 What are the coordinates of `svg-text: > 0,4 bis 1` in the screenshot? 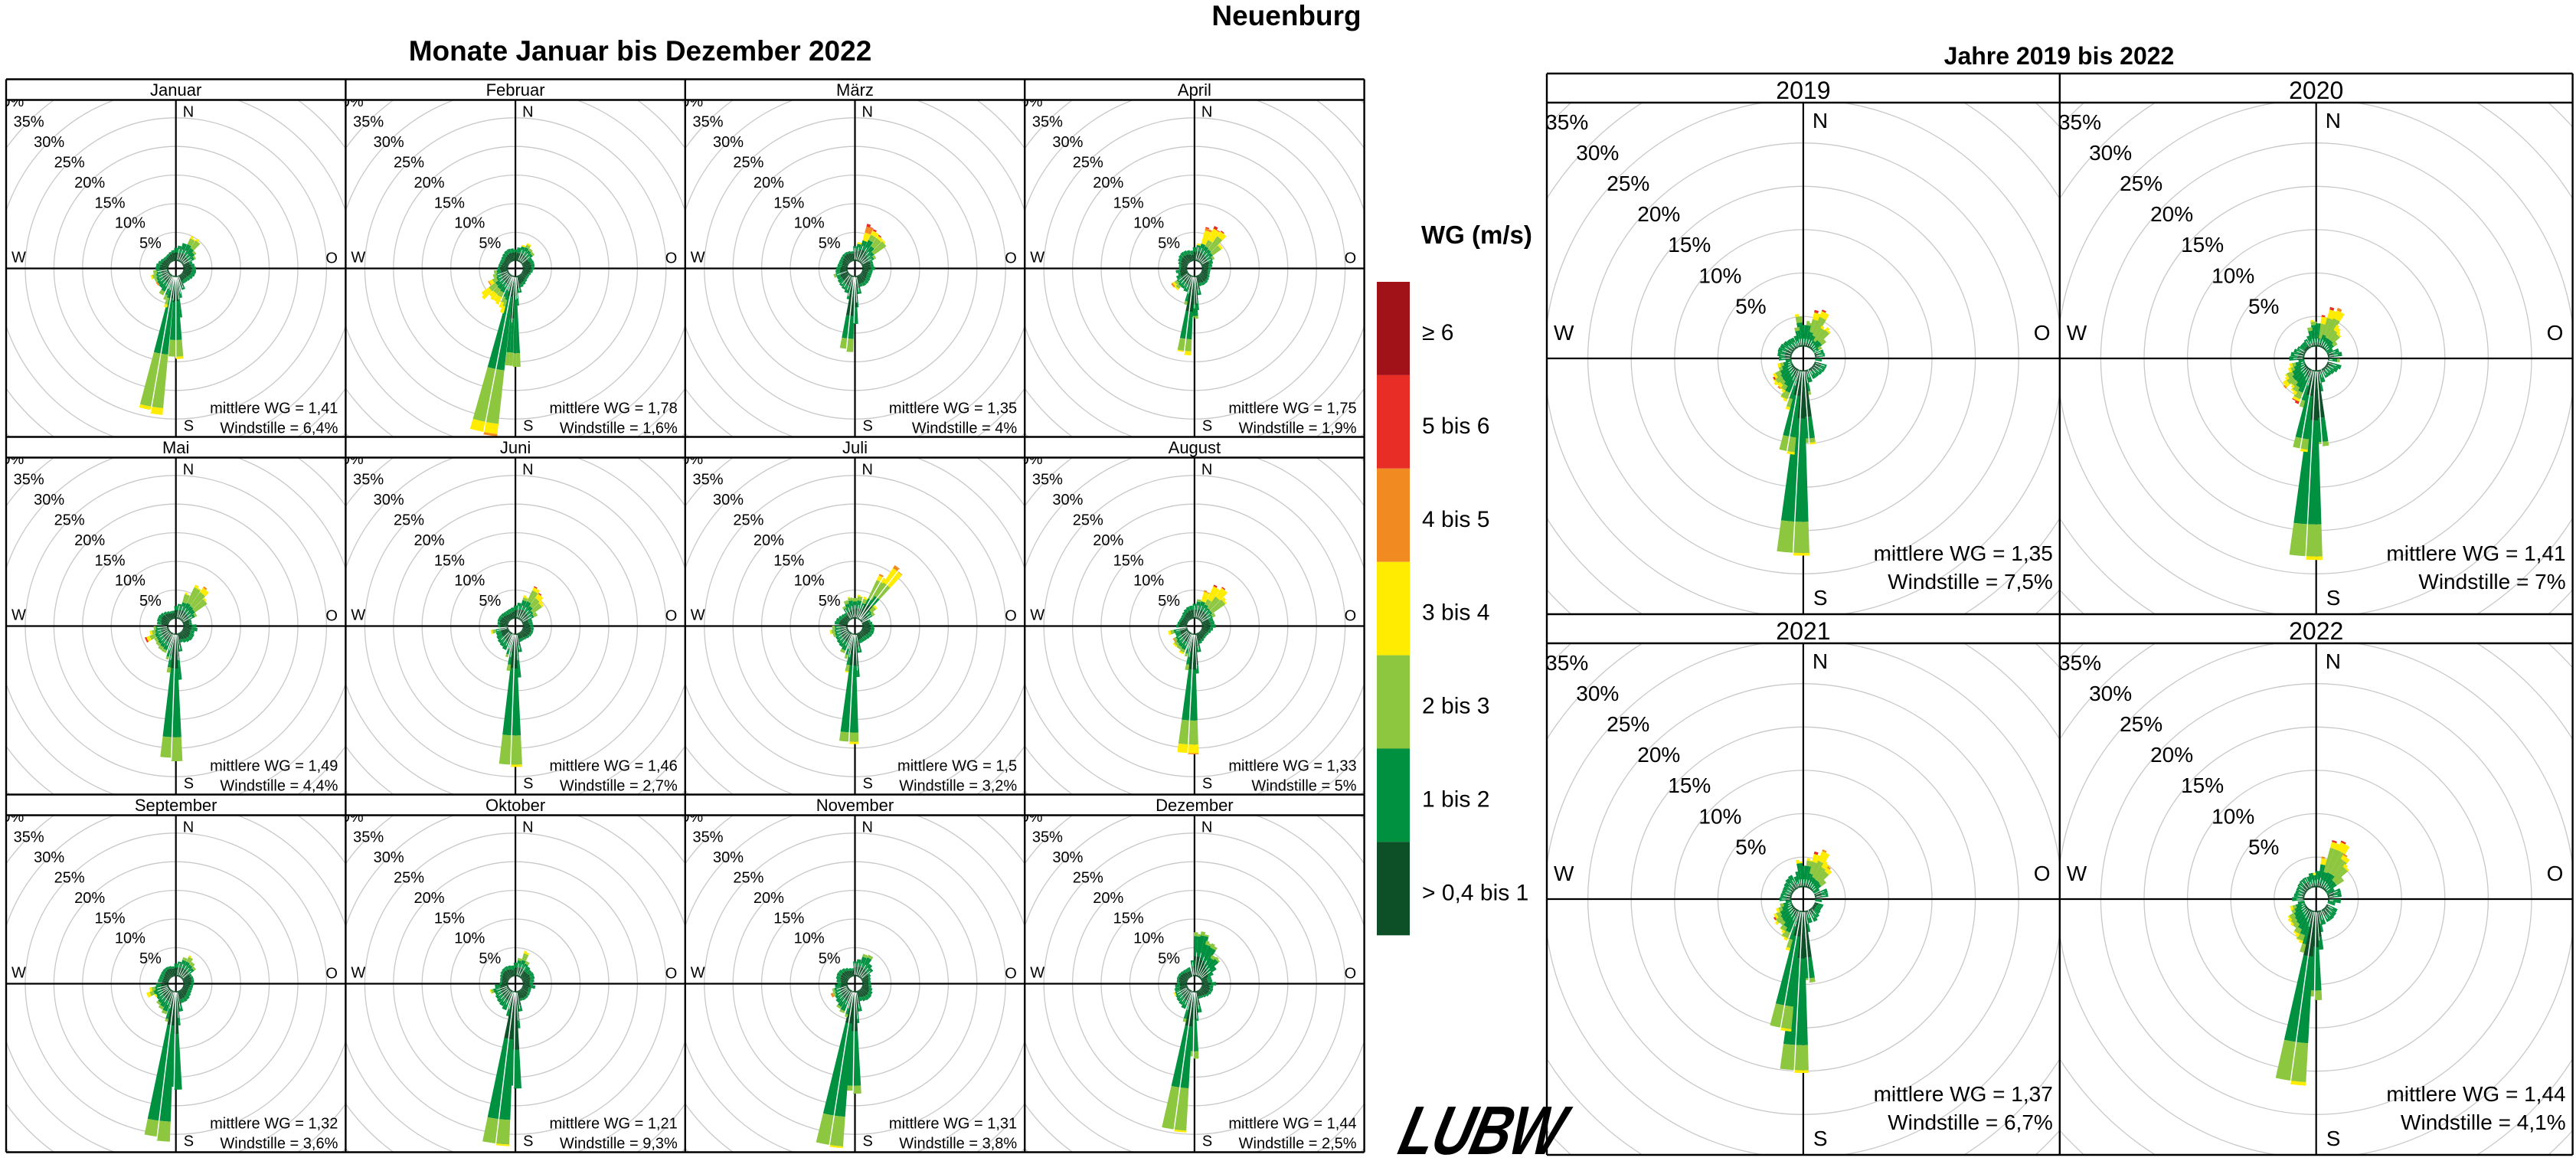 It's located at (1475, 892).